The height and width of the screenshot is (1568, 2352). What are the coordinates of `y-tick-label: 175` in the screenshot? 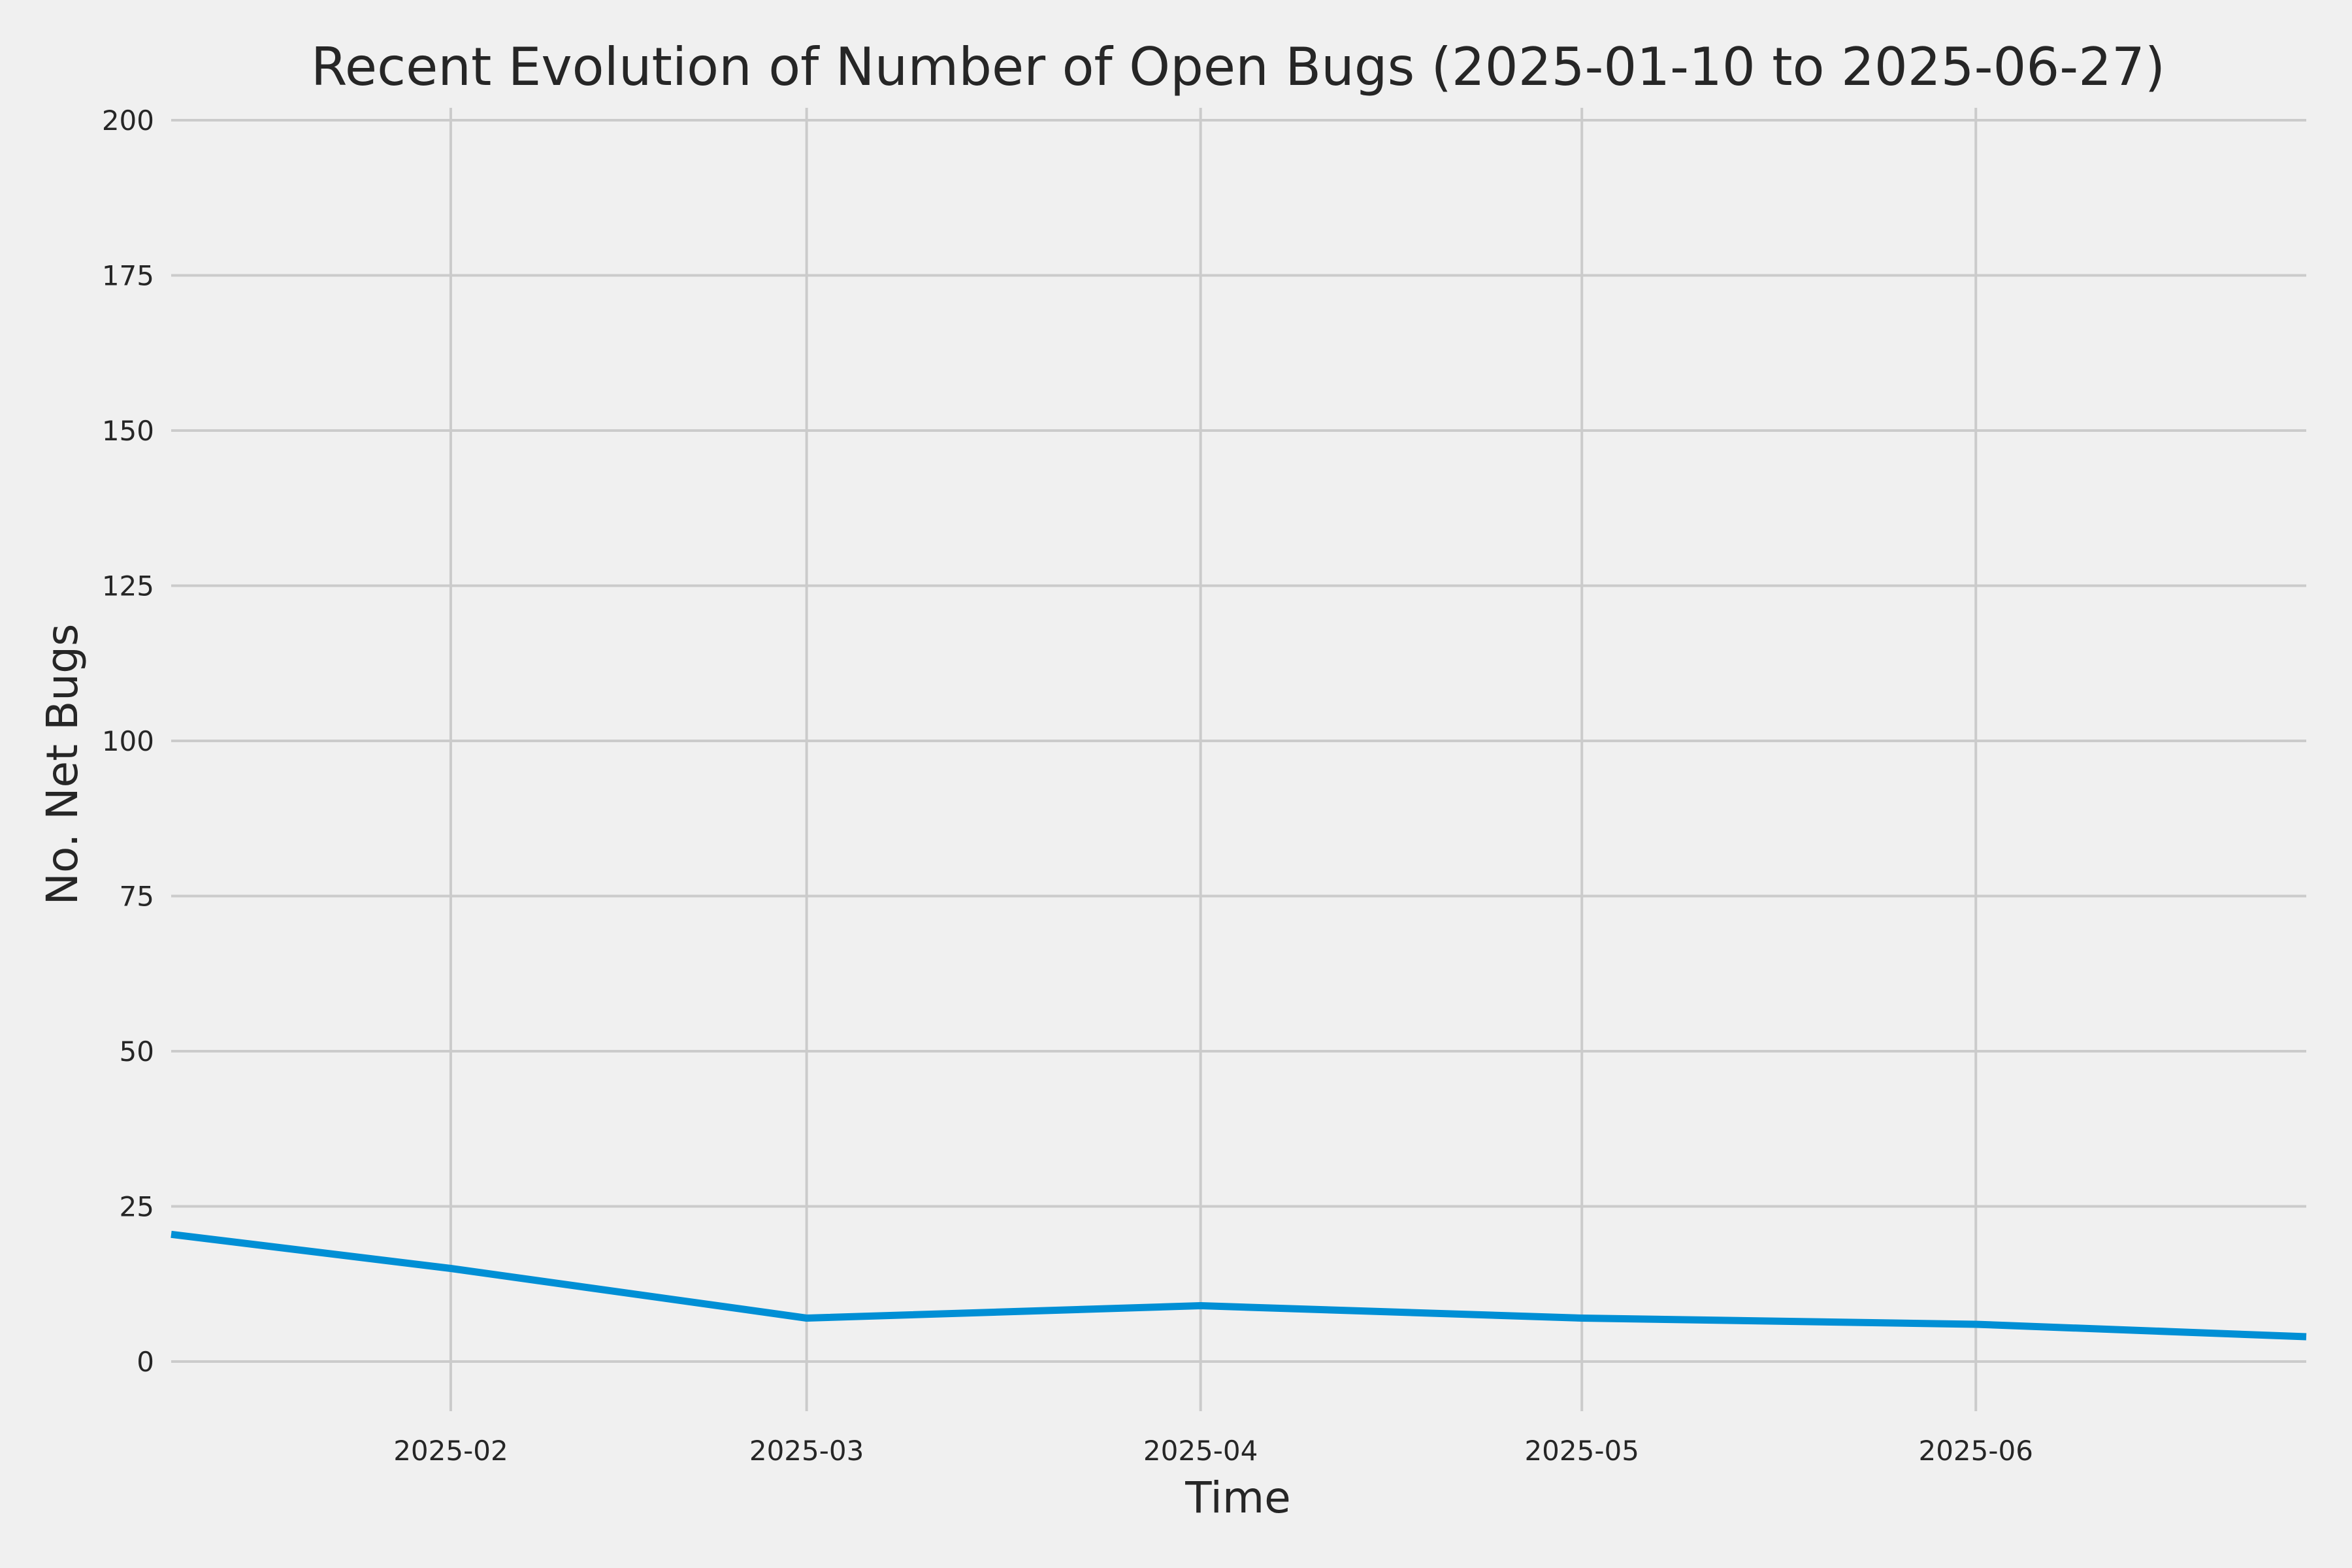 It's located at (128, 276).